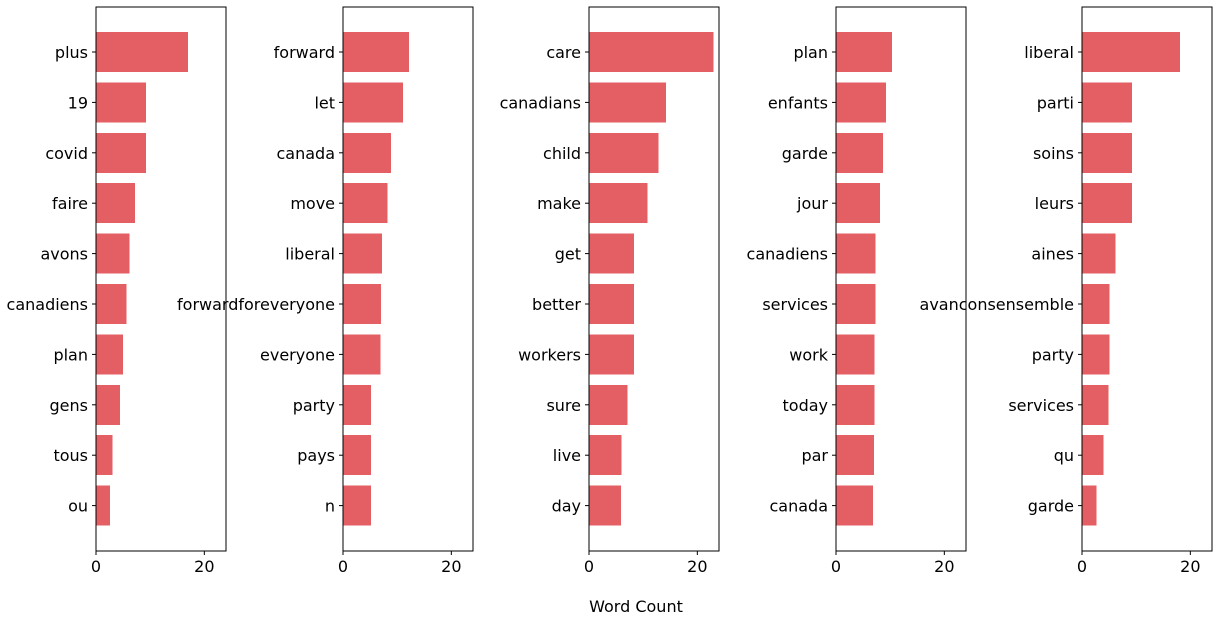 The width and height of the screenshot is (1219, 626). I want to click on category-label: 19, so click(78, 102).